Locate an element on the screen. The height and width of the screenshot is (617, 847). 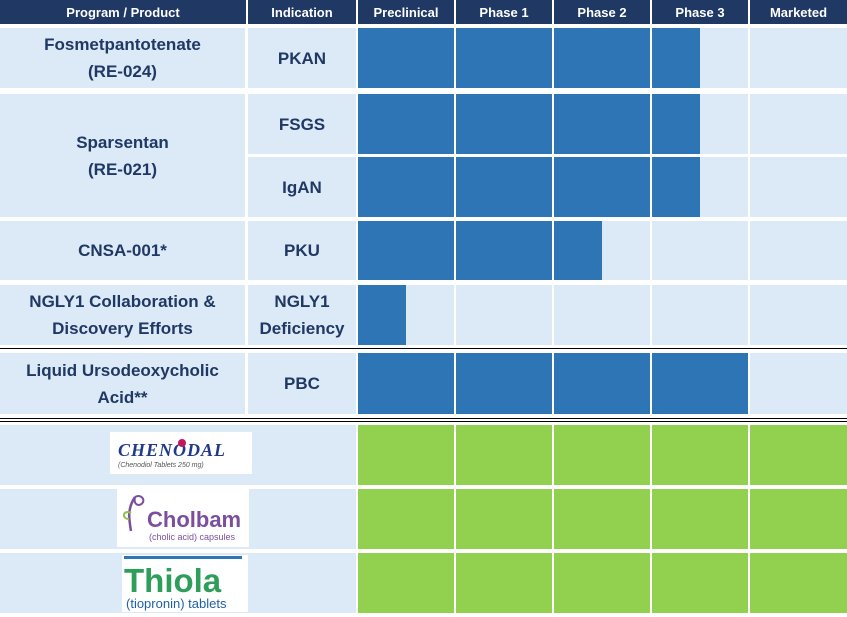
svg-text: (tiopronin) tablets is located at coordinates (176, 603).